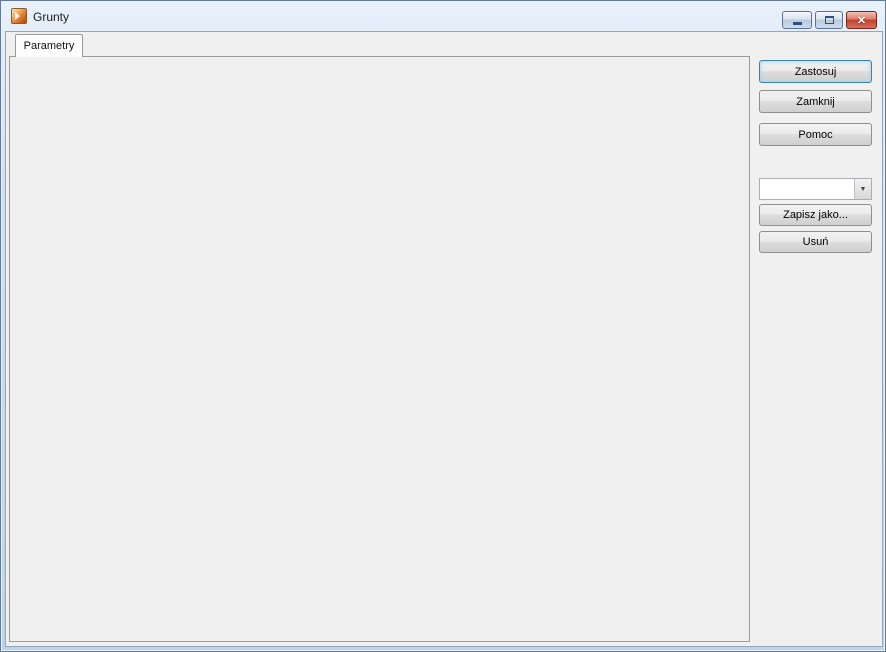  I want to click on minimize-icon, so click(797, 23).